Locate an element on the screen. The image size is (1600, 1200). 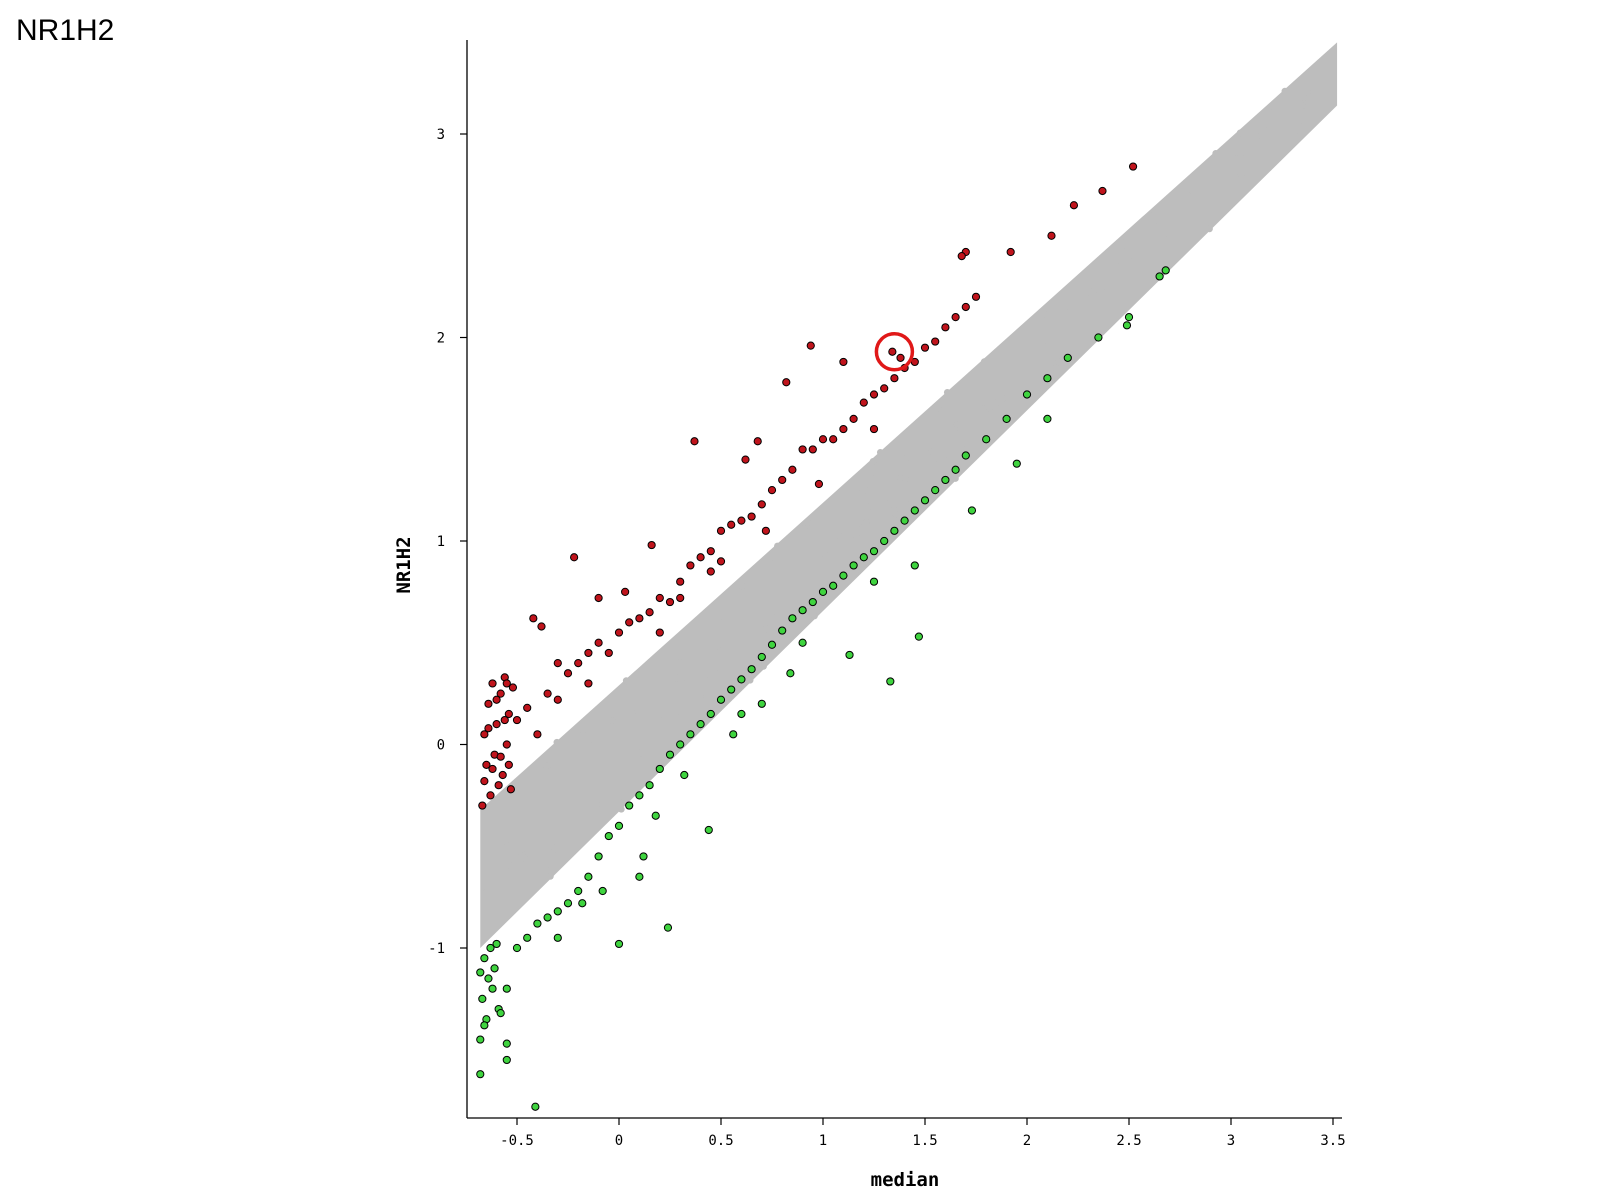
x-tick-label: 1.5 is located at coordinates (924, 1141).